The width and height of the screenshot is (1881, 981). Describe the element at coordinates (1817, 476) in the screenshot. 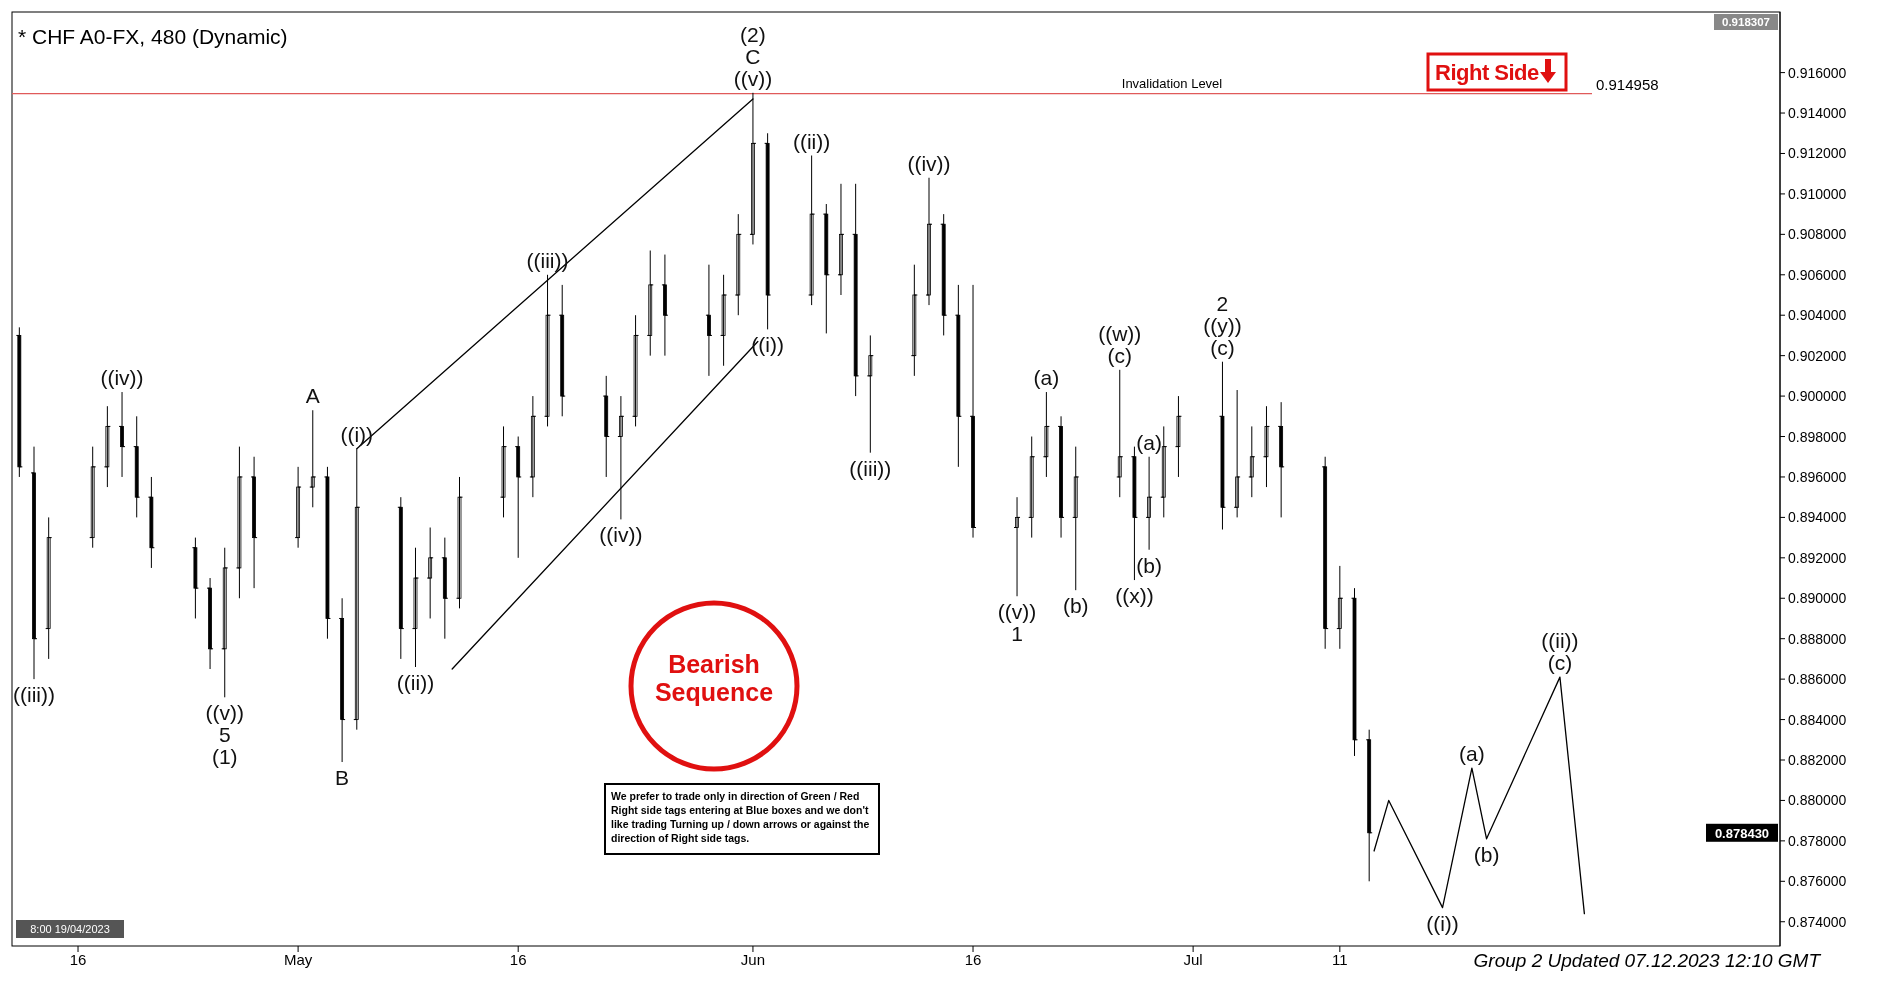

I see `y-tick-label: 0.896000` at that location.